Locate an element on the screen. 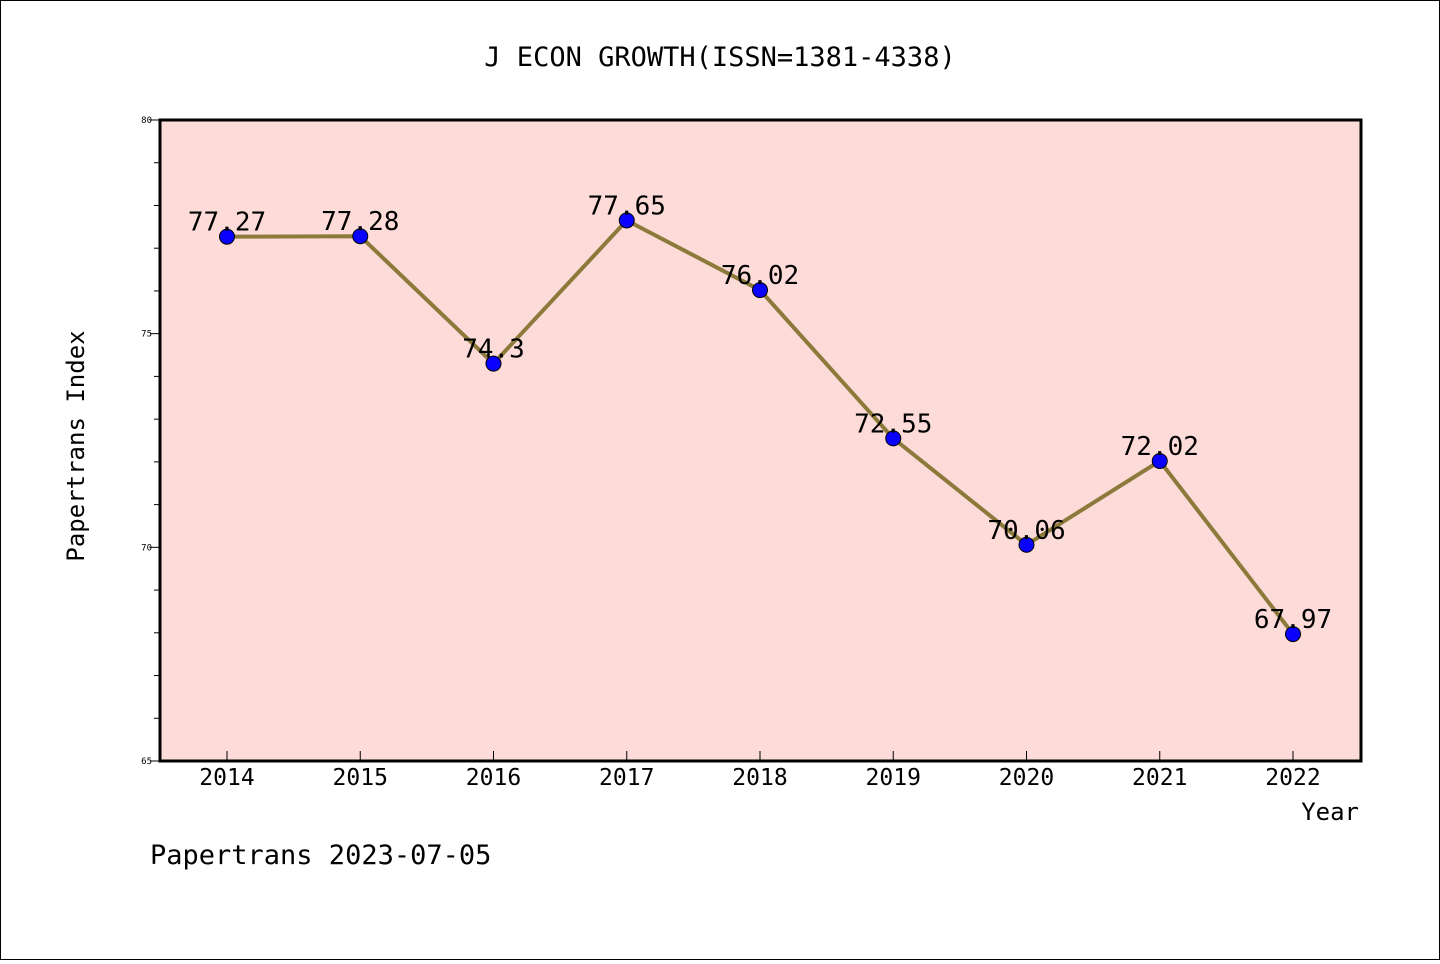 This screenshot has width=1440, height=964. x-tick-label: 2020 is located at coordinates (1026, 778).